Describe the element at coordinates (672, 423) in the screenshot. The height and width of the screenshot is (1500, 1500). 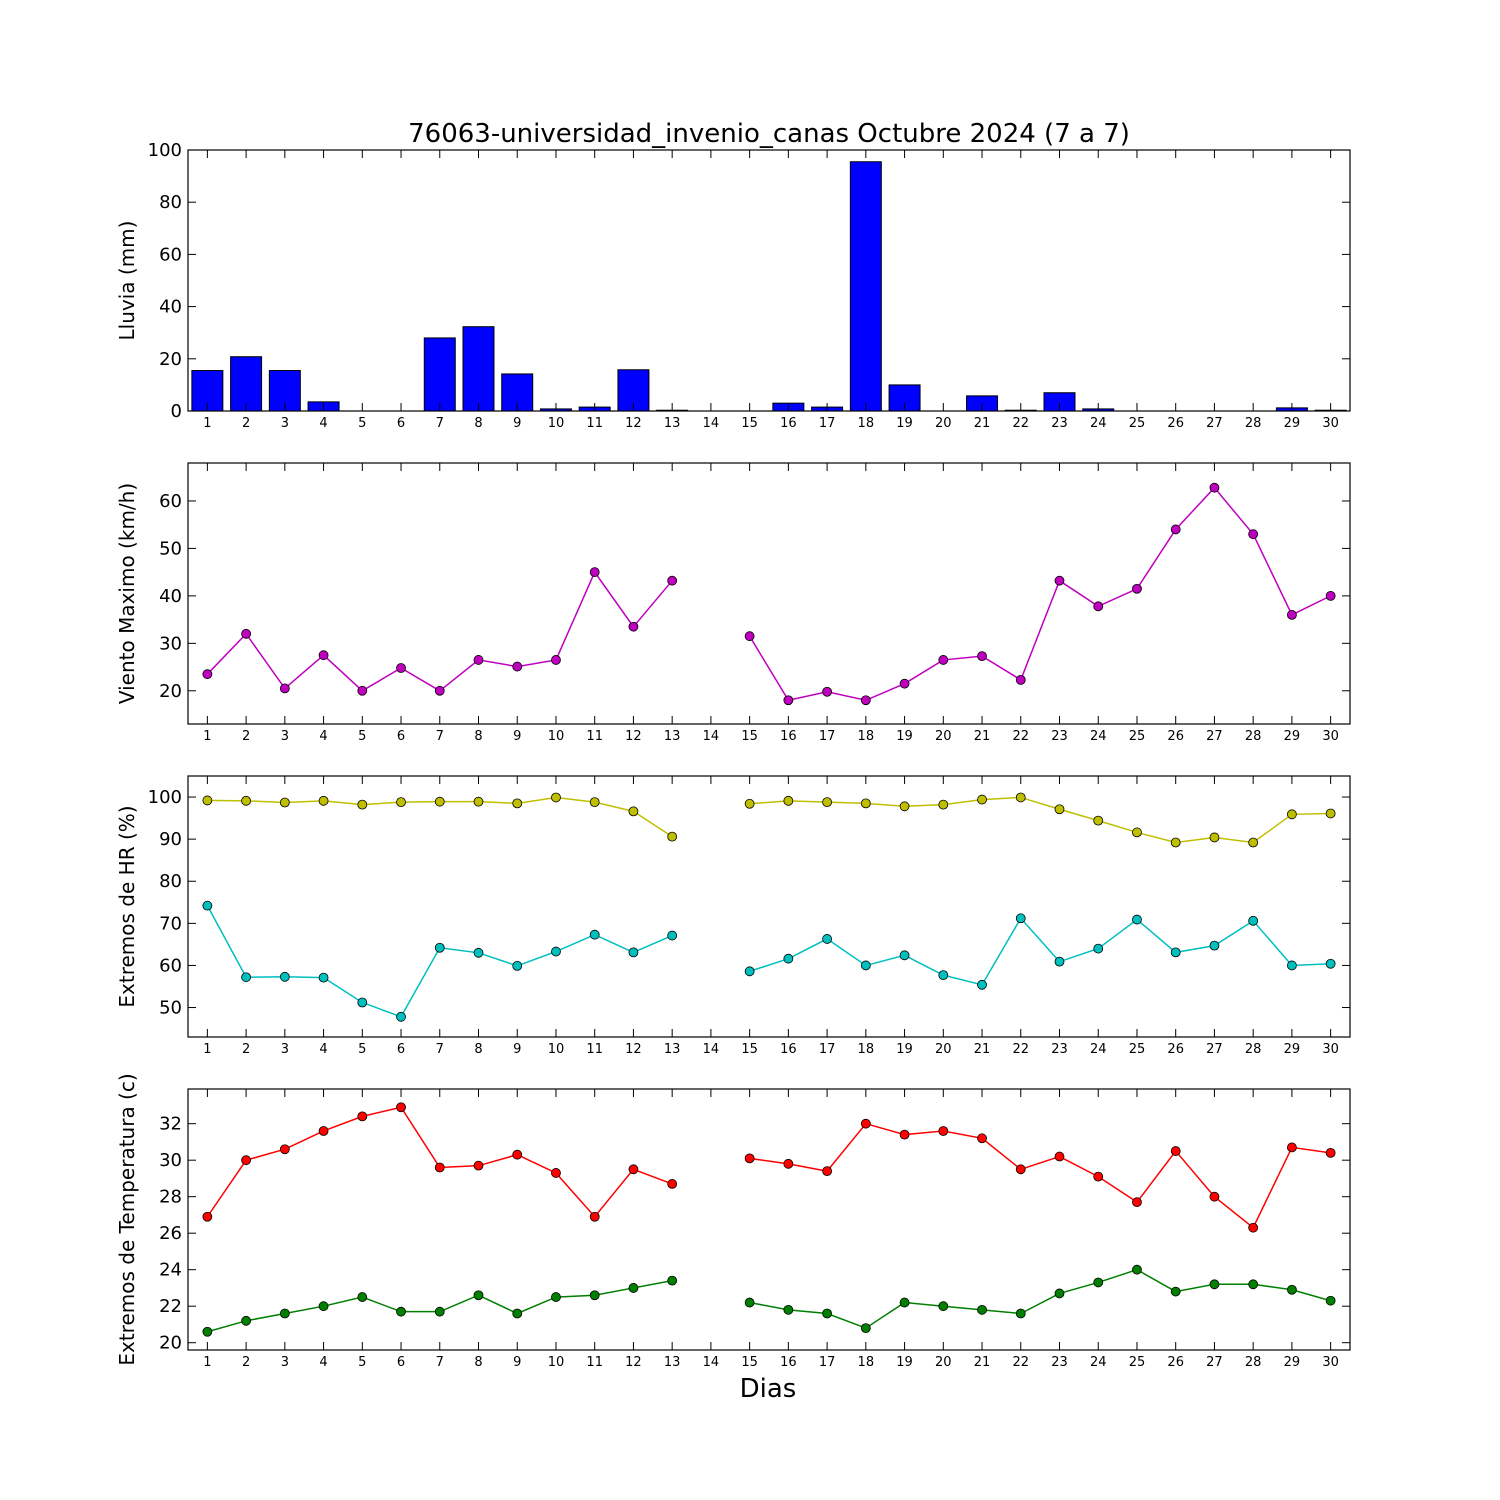
I see `xtick-label-day-13: 13` at that location.